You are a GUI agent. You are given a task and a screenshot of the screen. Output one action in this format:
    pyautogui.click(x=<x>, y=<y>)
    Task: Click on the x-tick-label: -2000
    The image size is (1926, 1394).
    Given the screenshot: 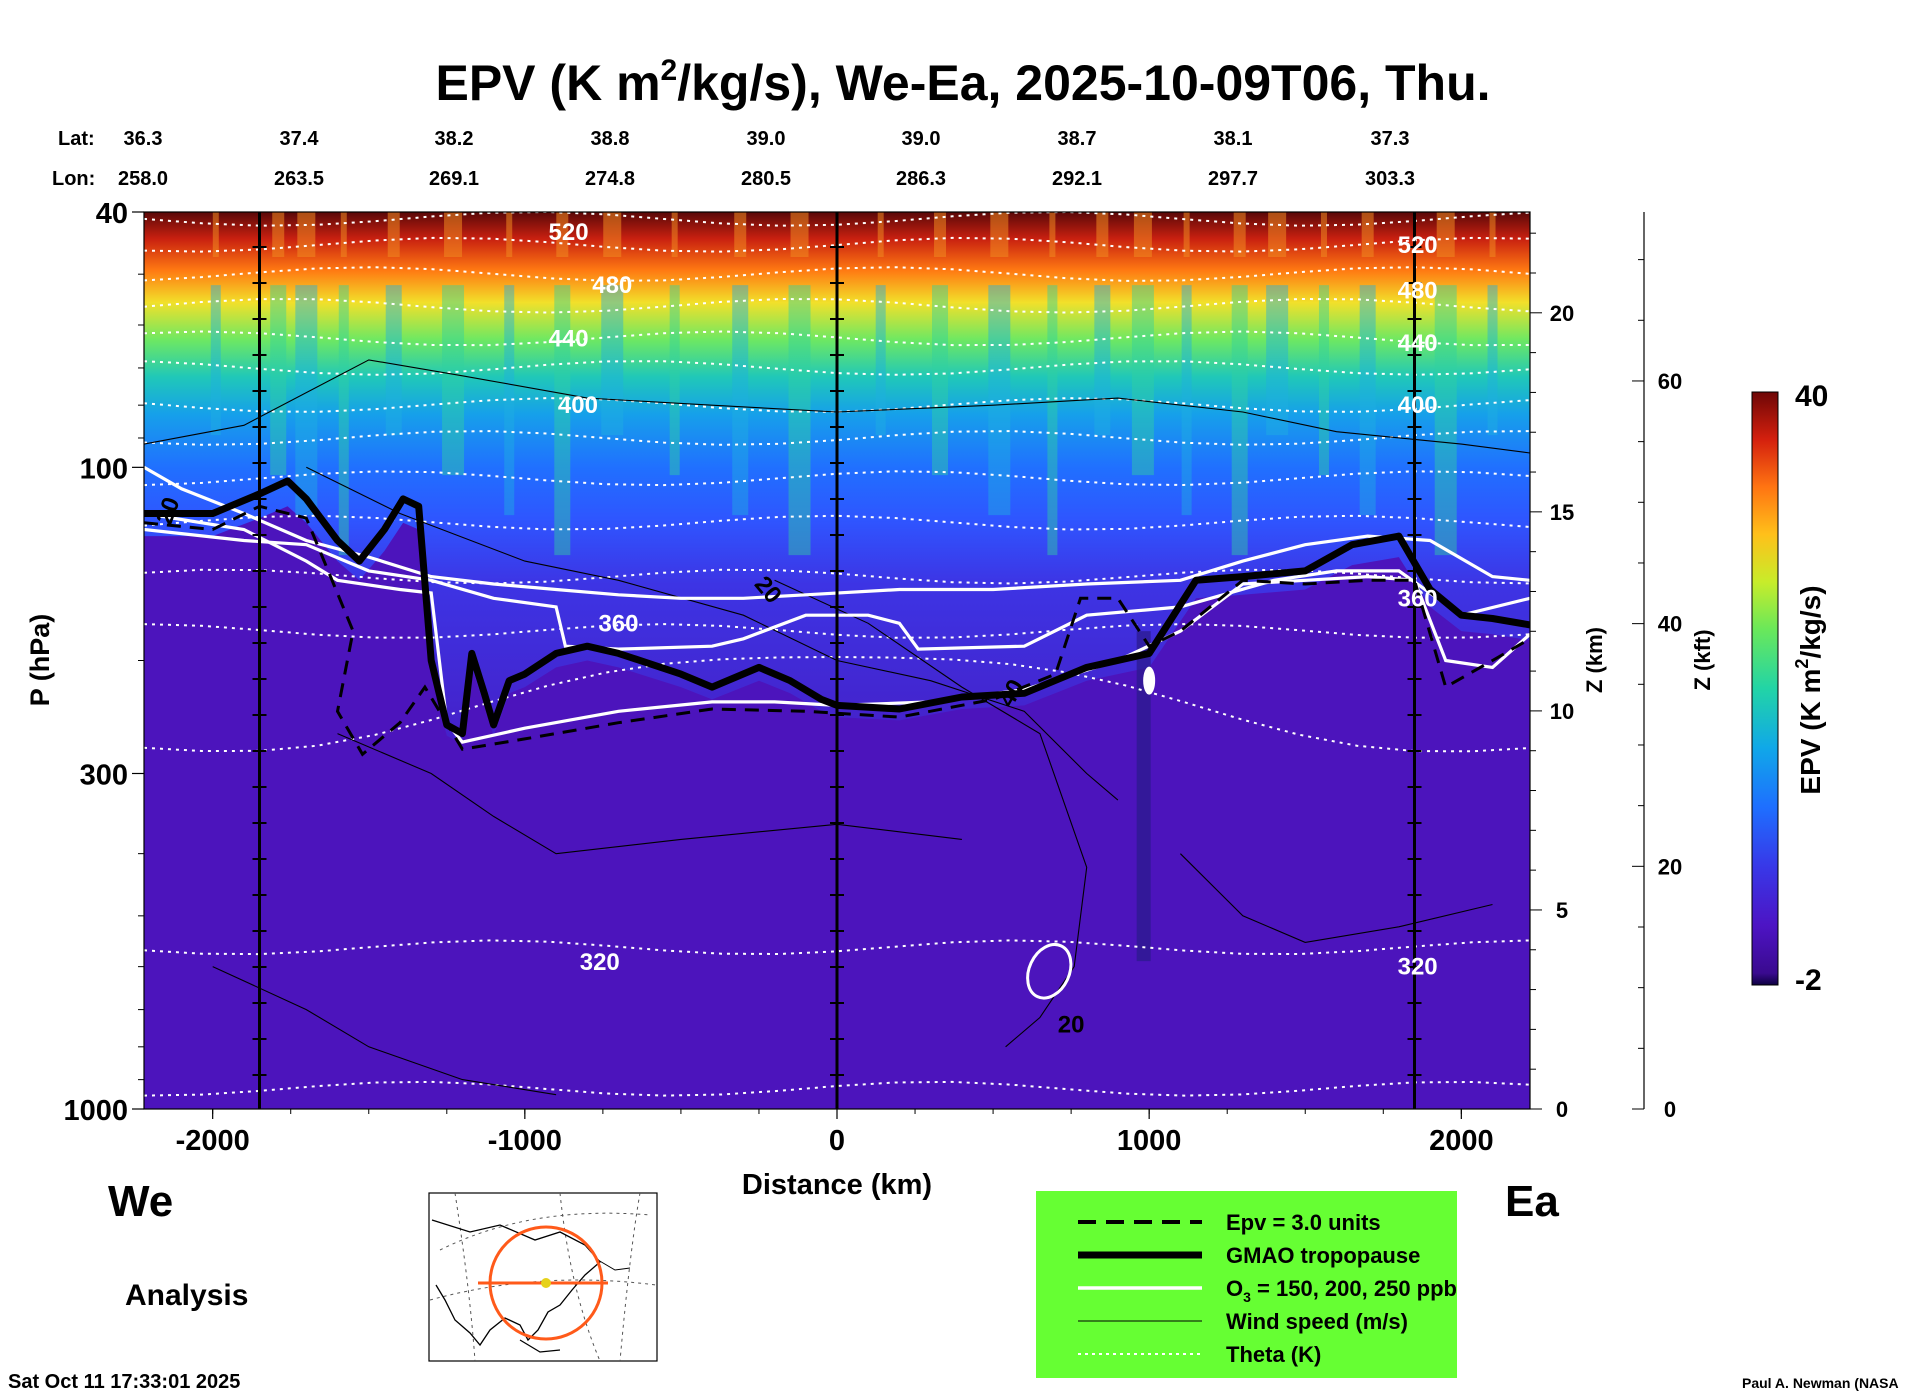 What is the action you would take?
    pyautogui.click(x=213, y=1141)
    